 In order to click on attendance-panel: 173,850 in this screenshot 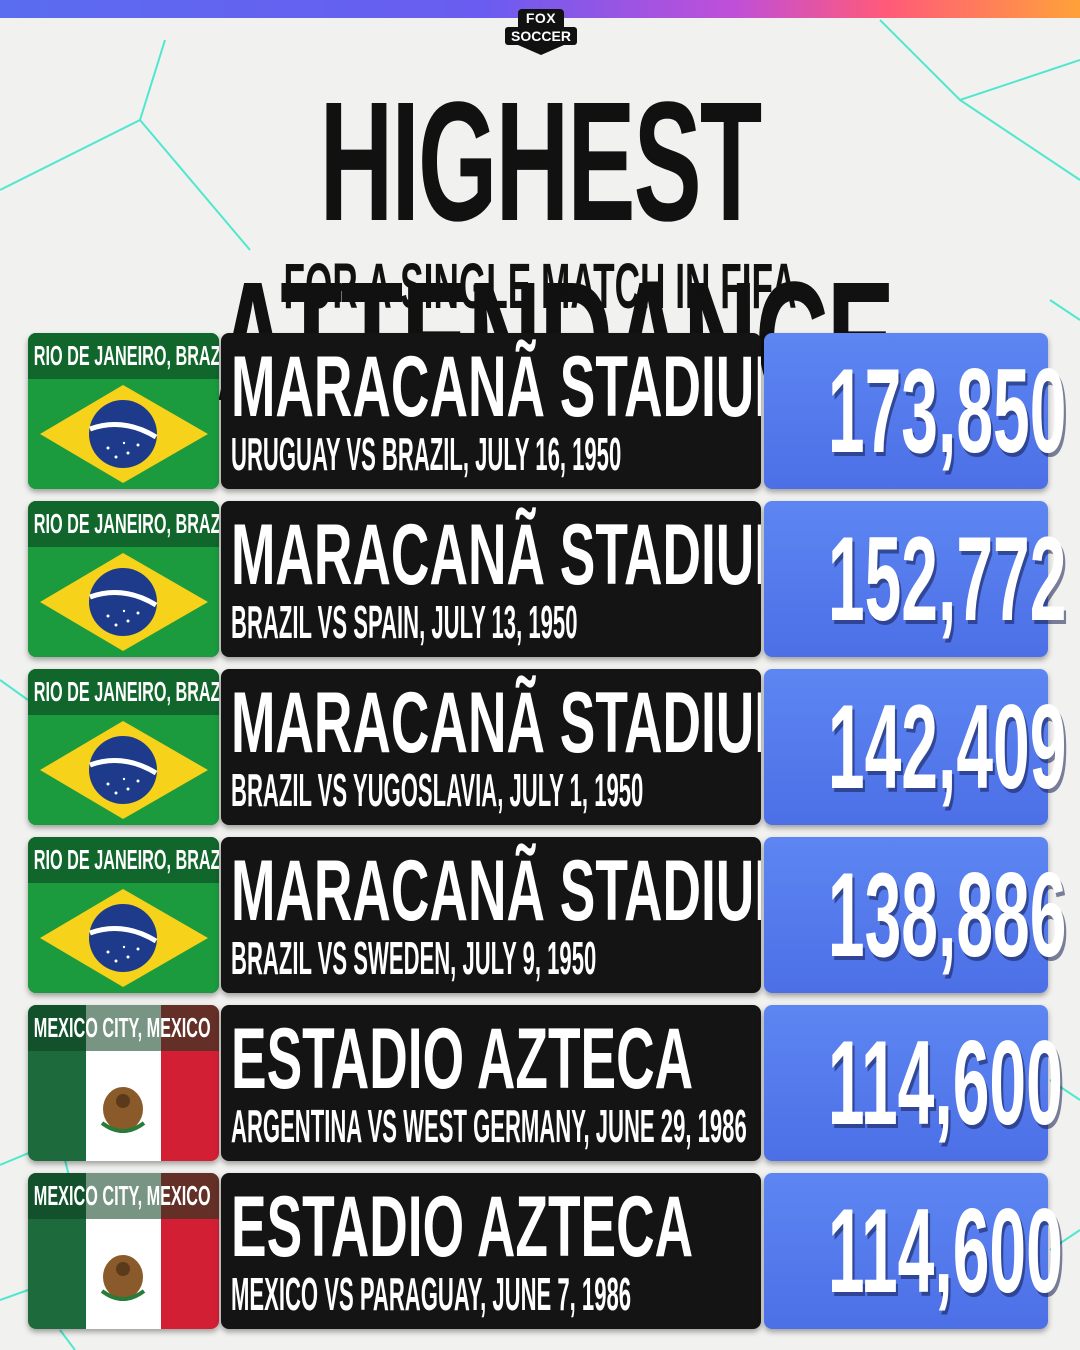, I will do `click(915, 411)`.